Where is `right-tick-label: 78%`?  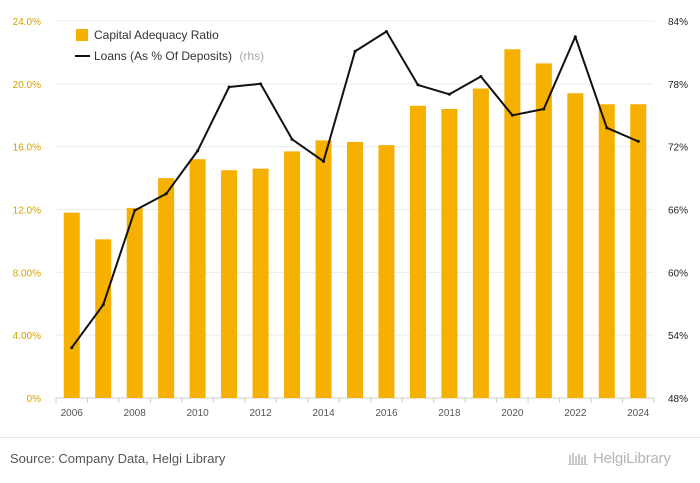
right-tick-label: 78% is located at coordinates (678, 85).